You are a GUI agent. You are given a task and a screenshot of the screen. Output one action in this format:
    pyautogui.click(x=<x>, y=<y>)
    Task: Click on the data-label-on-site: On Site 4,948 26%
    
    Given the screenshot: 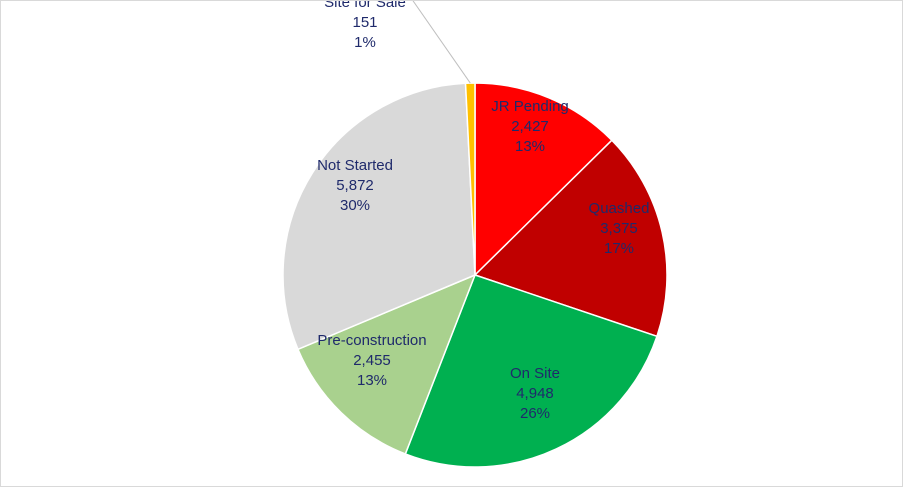 What is the action you would take?
    pyautogui.click(x=535, y=393)
    